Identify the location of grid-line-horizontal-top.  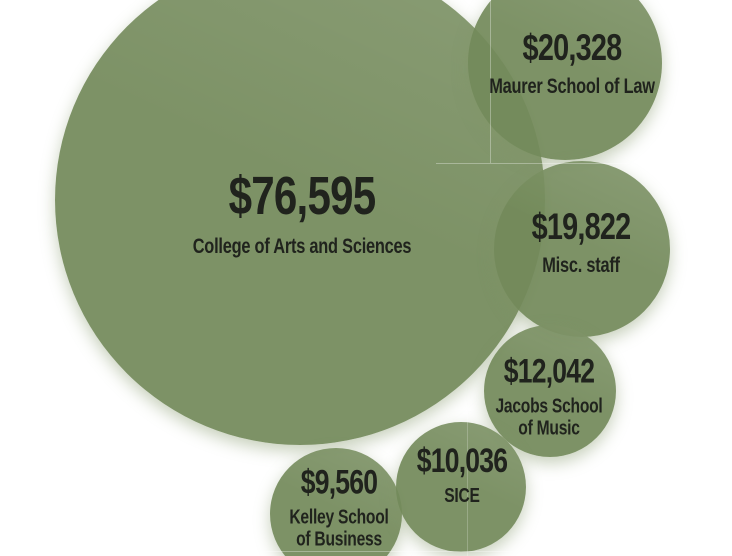
(584, 163).